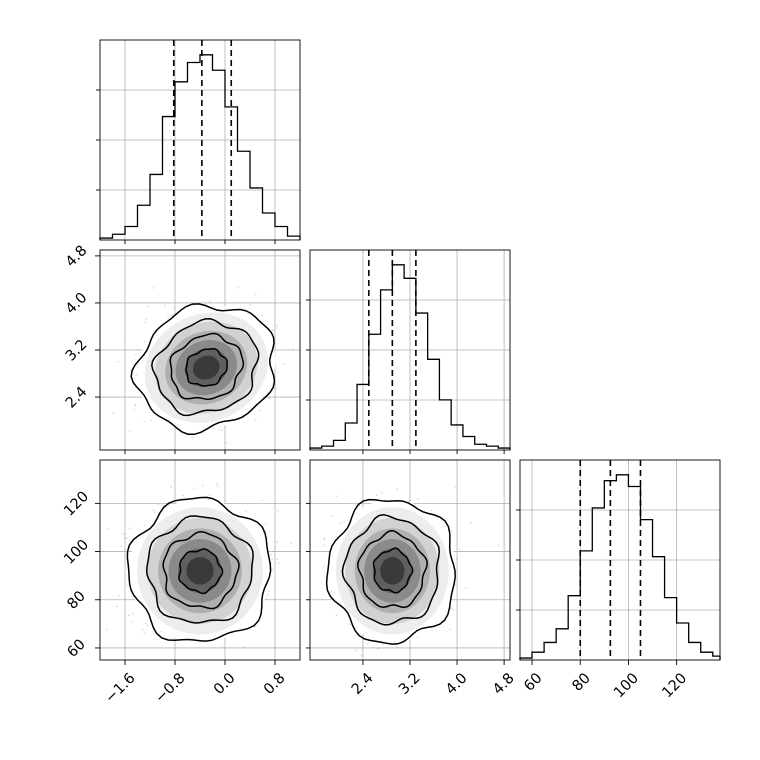 The image size is (760, 760). What do you see at coordinates (77, 600) in the screenshot?
I see `y-tick-label-2-1: 80` at bounding box center [77, 600].